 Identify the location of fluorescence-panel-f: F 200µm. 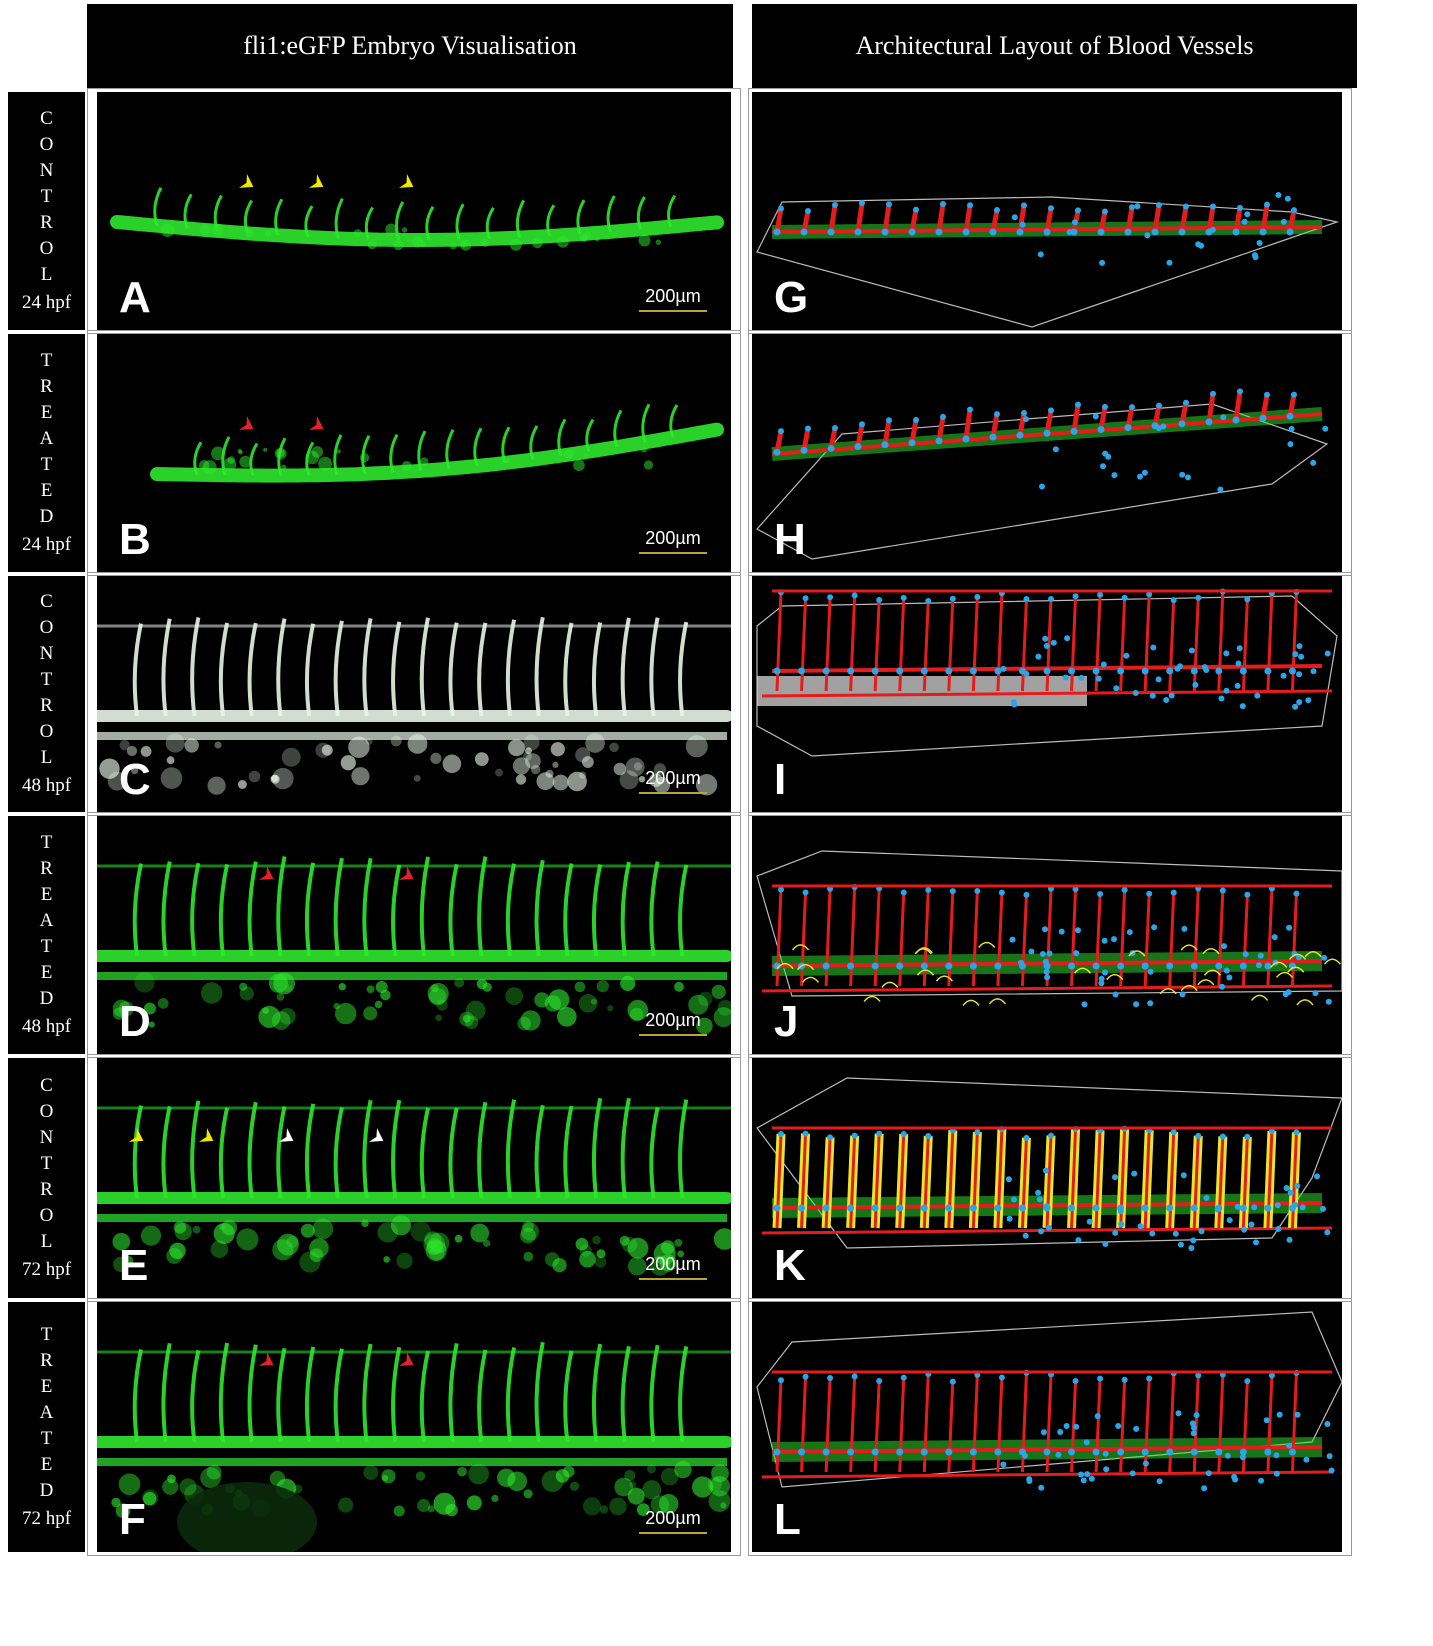
(414, 1427).